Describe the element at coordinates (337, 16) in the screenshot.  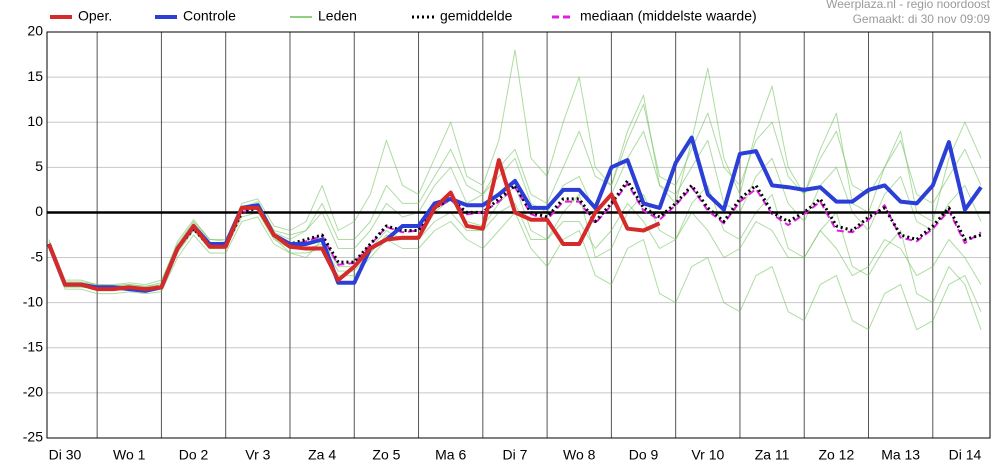
I see `legend-label: Leden` at that location.